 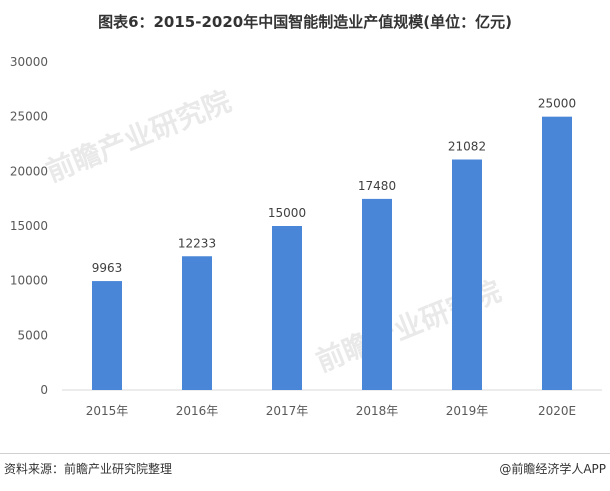 I want to click on bar-value-label: 15000, so click(x=287, y=213).